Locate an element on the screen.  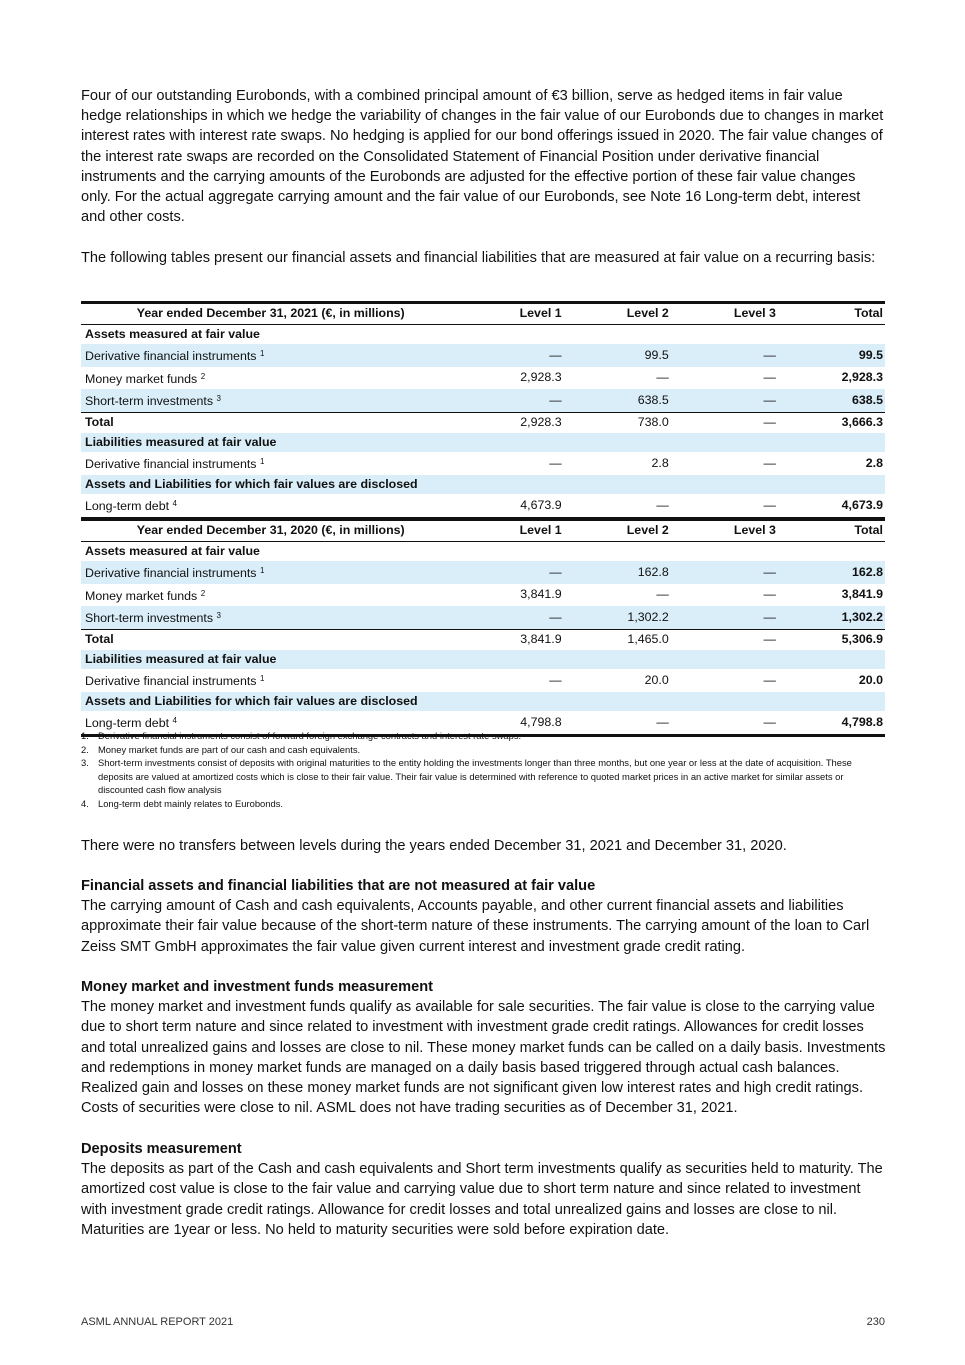
column-header: Level 3 is located at coordinates (724, 530).